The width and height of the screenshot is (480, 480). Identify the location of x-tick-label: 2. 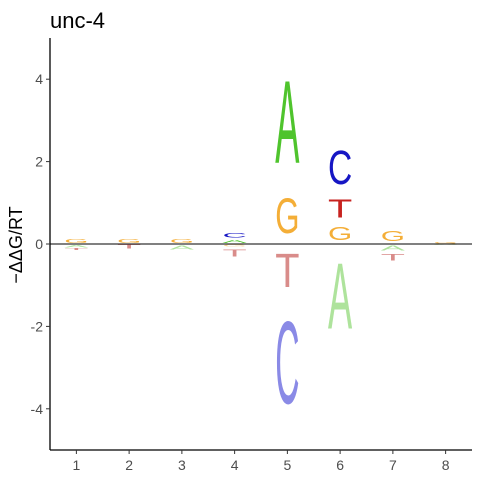
(129, 465).